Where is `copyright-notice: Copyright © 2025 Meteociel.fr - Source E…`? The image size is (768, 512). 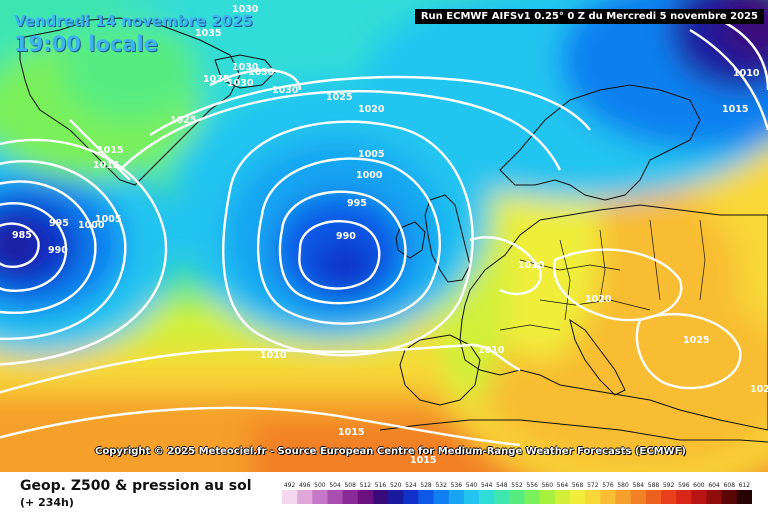
copyright-notice: Copyright © 2025 Meteociel.fr - Source E… is located at coordinates (390, 451).